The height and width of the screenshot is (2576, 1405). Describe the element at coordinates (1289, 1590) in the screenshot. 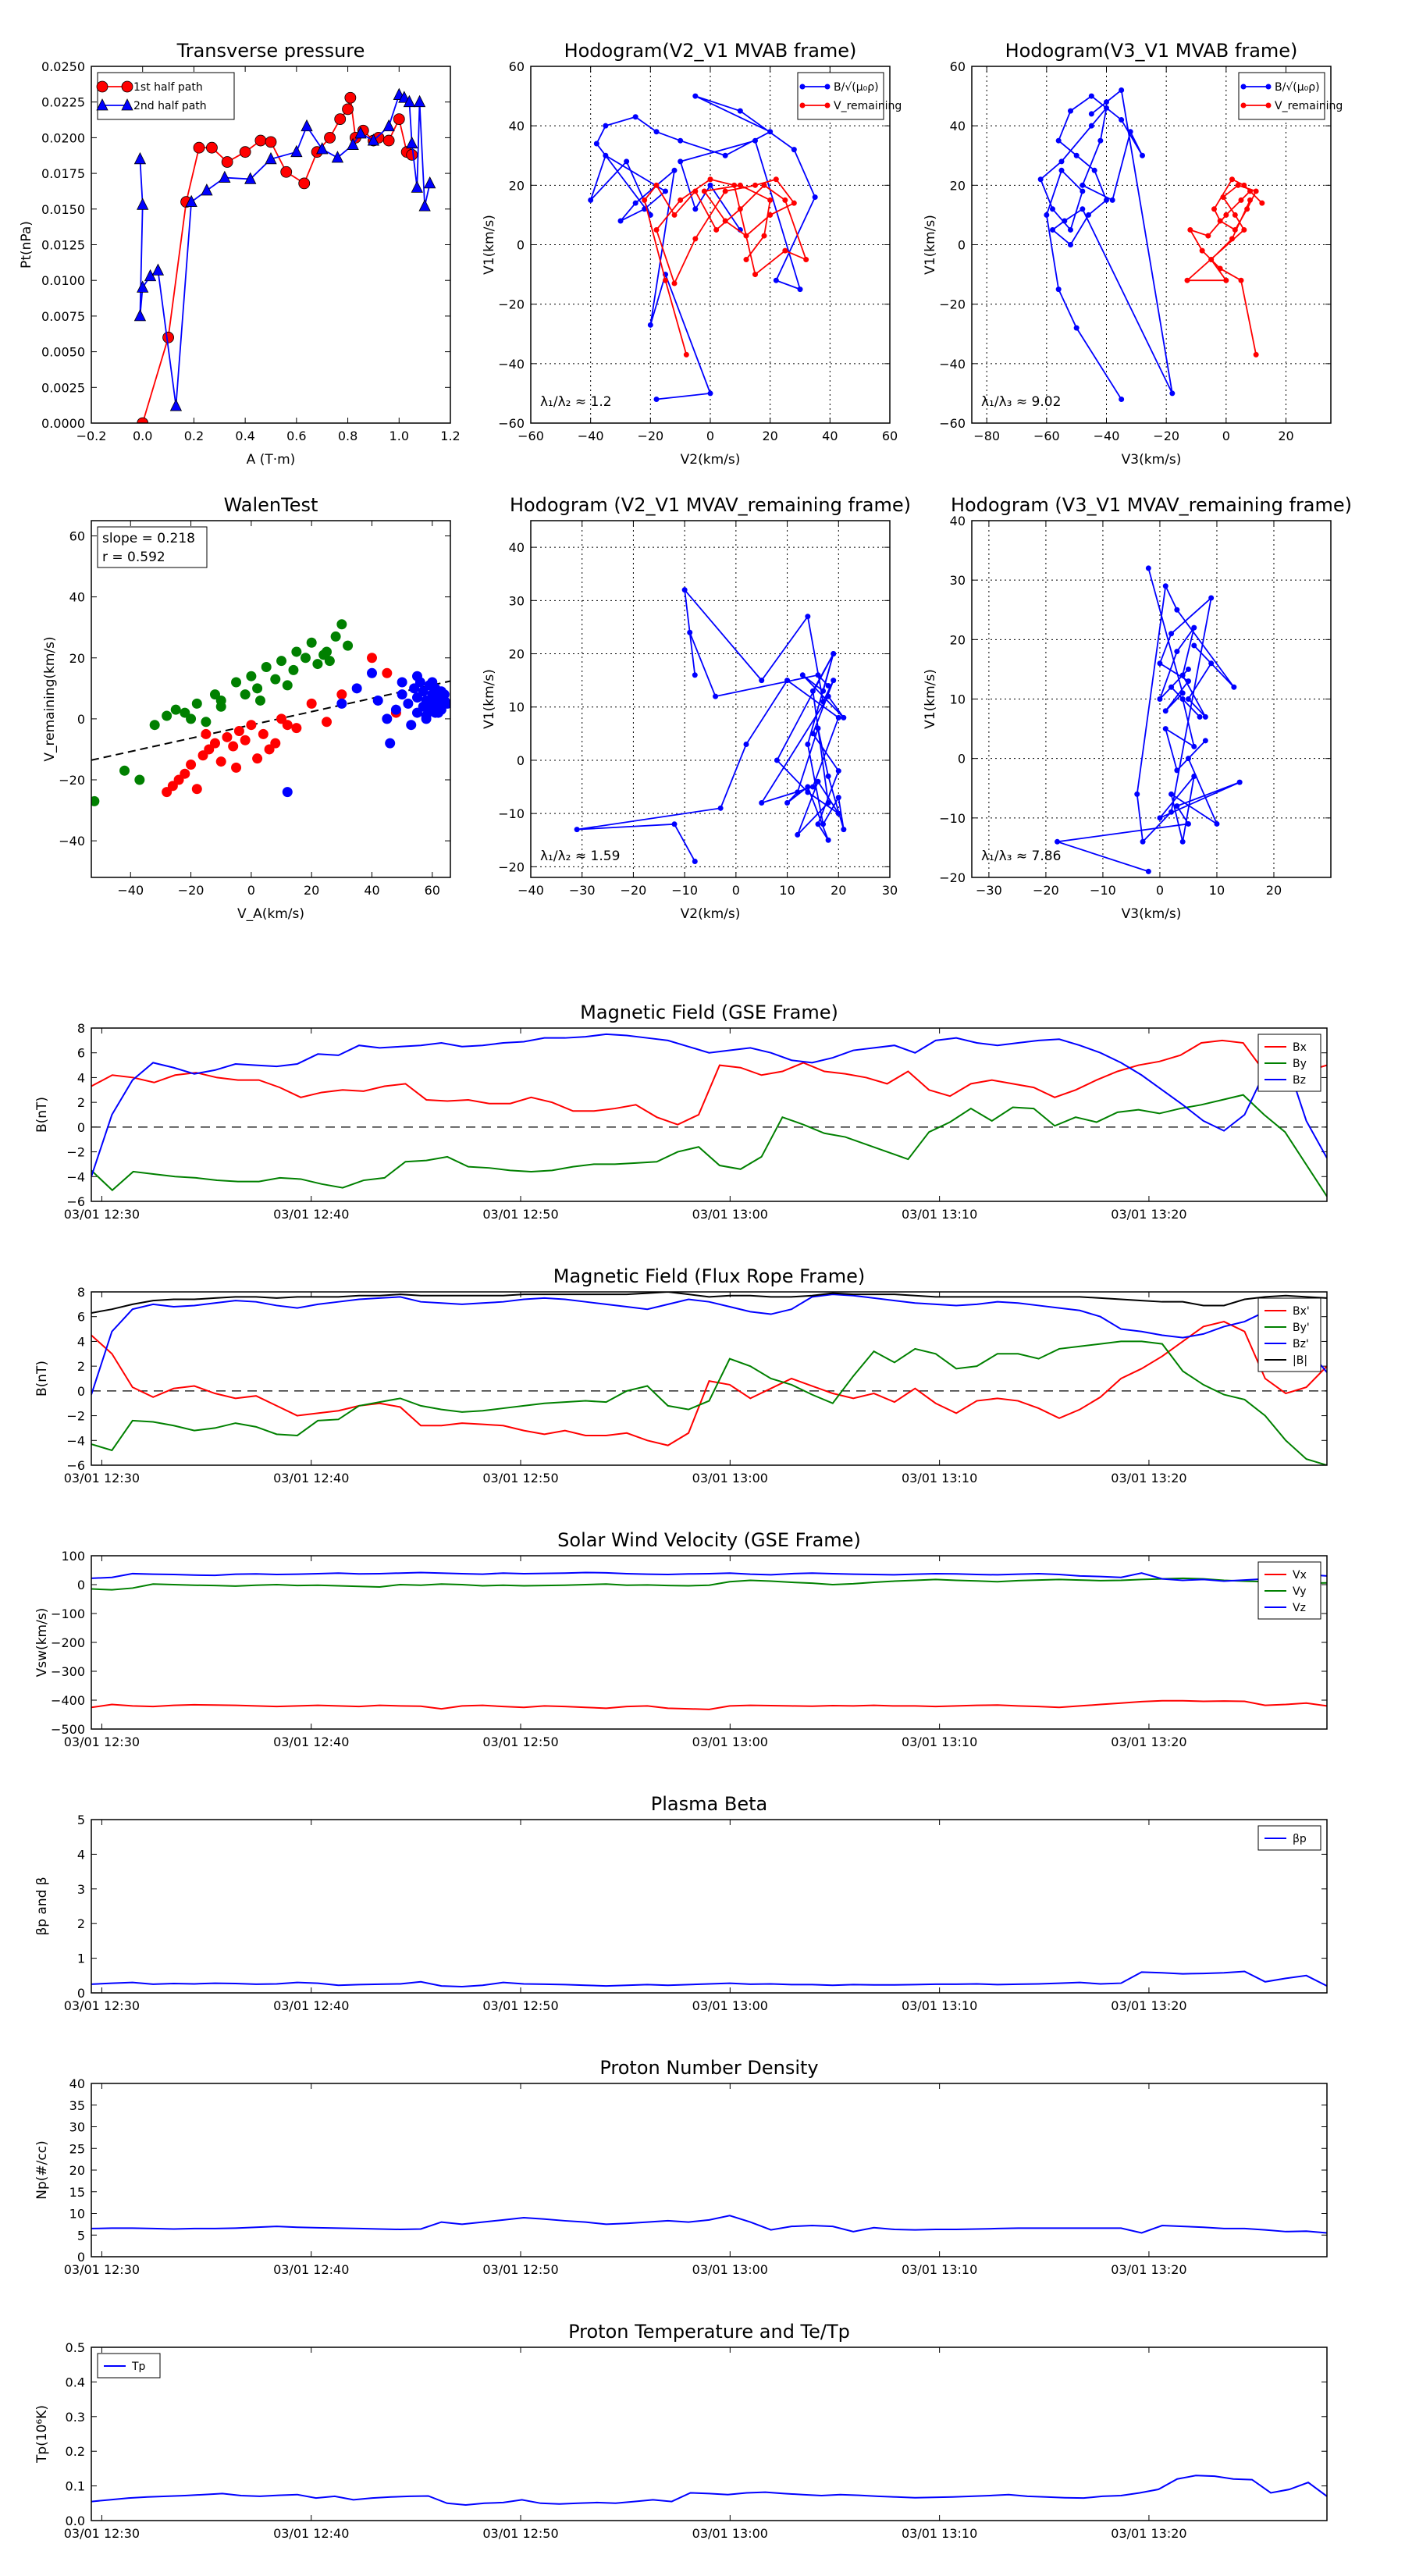

I see `legend: Vx Vy Vz` at that location.